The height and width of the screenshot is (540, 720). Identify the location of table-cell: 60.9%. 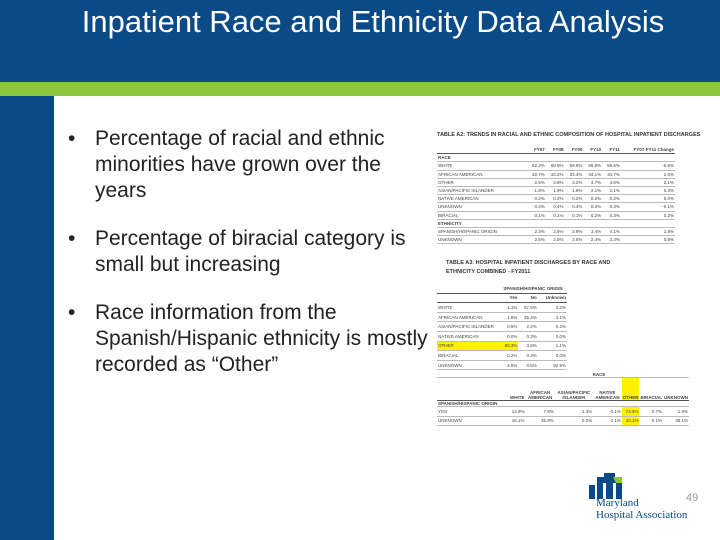
(555, 166).